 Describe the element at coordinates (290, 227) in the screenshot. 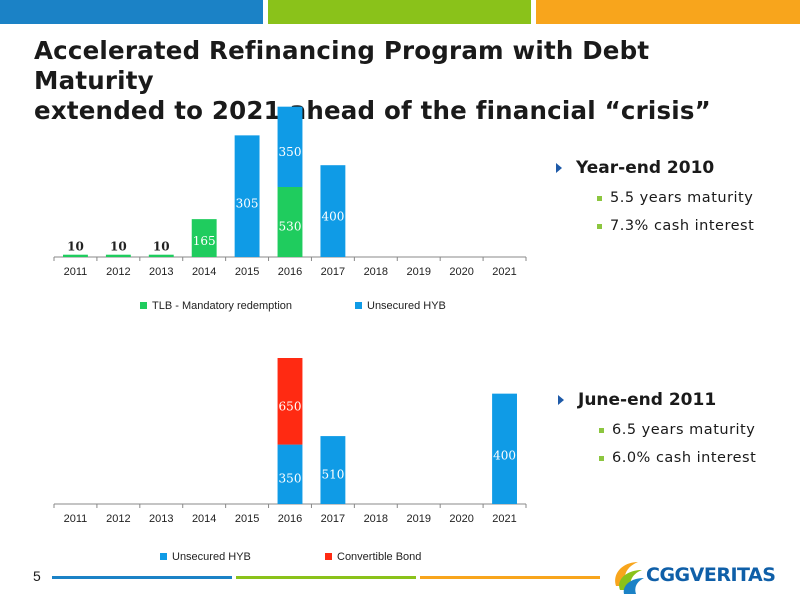

I see `data-label: 530` at that location.